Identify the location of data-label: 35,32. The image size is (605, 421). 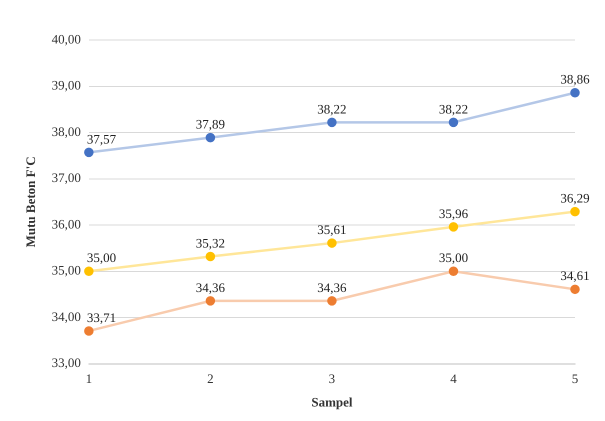
(211, 242).